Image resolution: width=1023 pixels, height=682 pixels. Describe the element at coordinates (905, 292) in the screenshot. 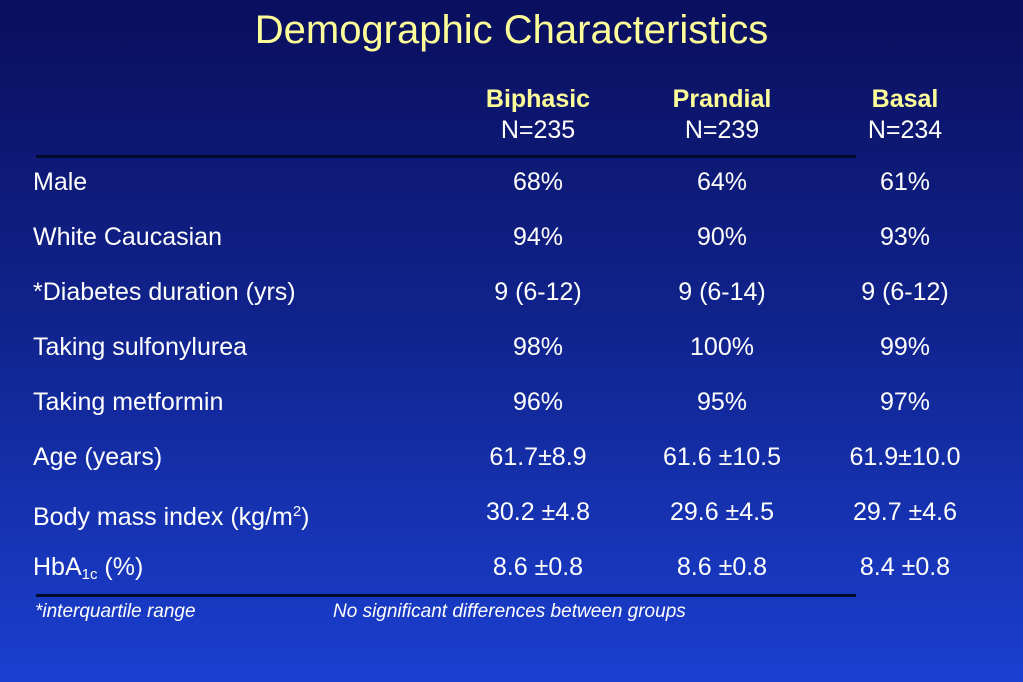

I see `cell-basal: 9 (6-12)` at that location.